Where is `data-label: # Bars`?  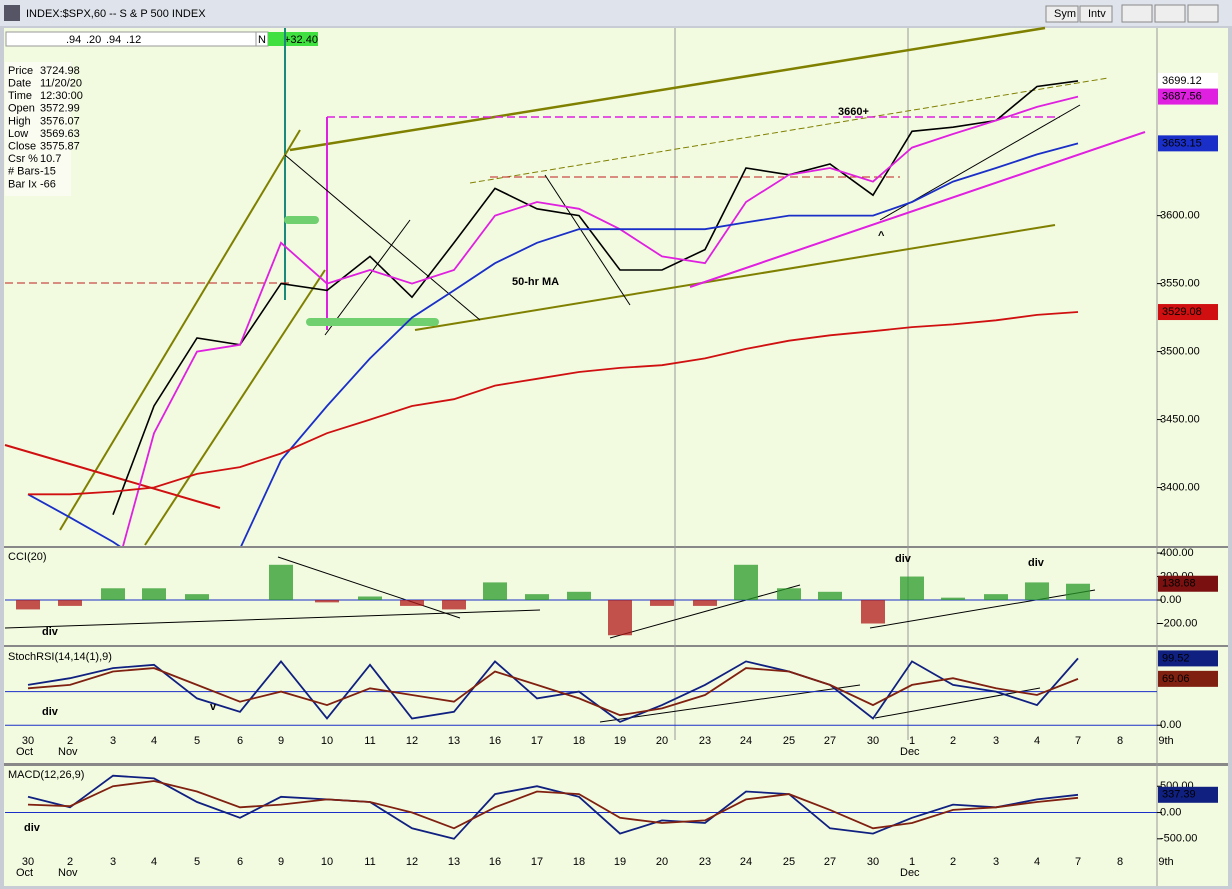 data-label: # Bars is located at coordinates (24, 172).